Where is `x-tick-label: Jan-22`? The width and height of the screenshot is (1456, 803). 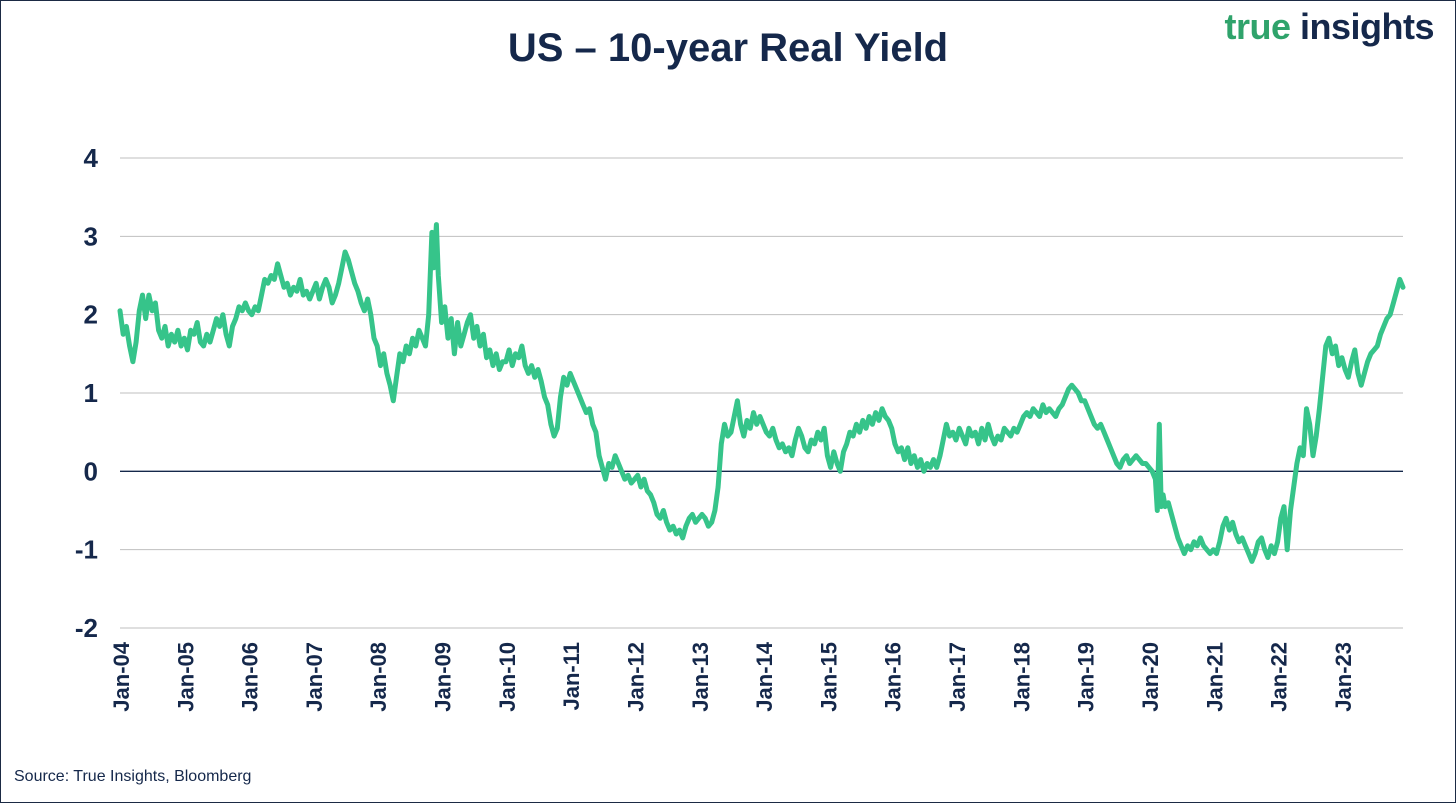
x-tick-label: Jan-22 is located at coordinates (1279, 677).